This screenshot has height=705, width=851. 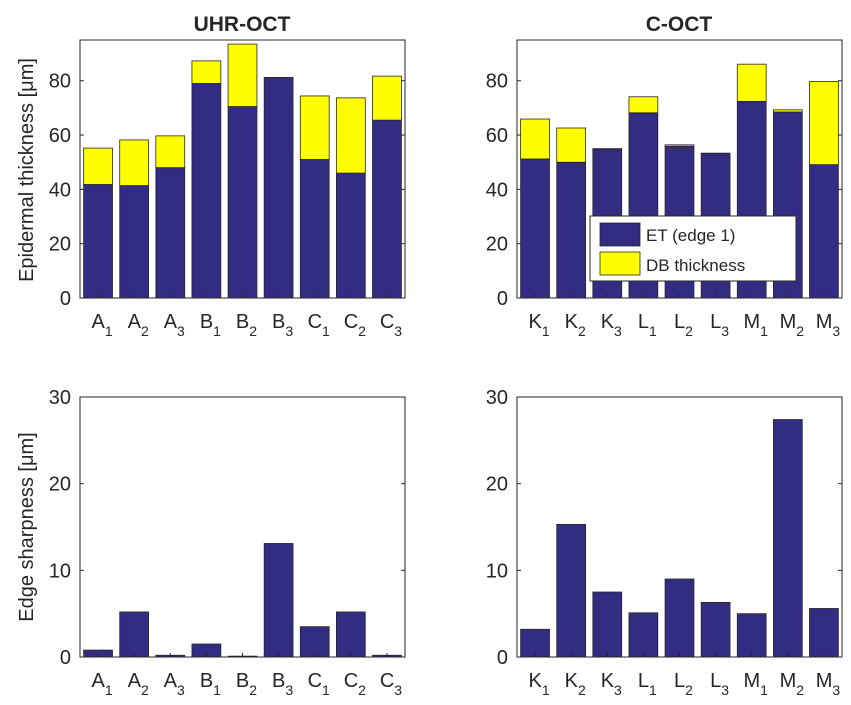 What do you see at coordinates (751, 82) in the screenshot?
I see `bar-db-thickness-m1` at bounding box center [751, 82].